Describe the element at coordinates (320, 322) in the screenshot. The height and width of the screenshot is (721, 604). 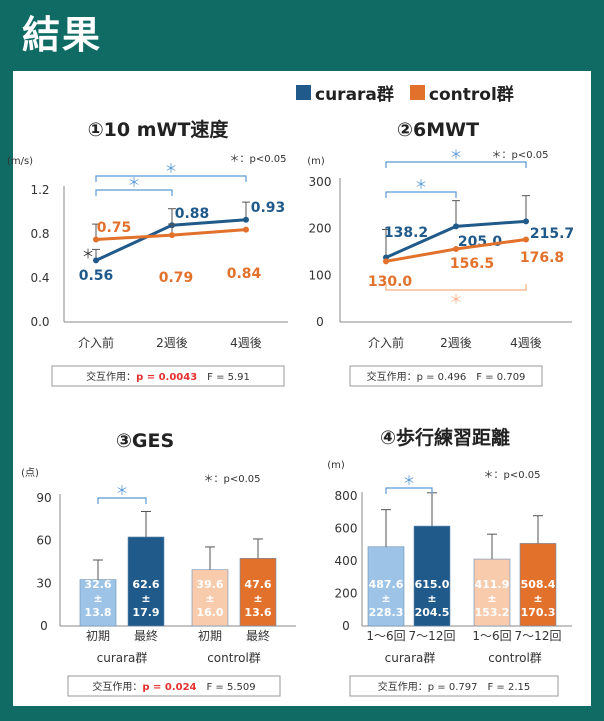
I see `c2-ytick-0: 0` at that location.